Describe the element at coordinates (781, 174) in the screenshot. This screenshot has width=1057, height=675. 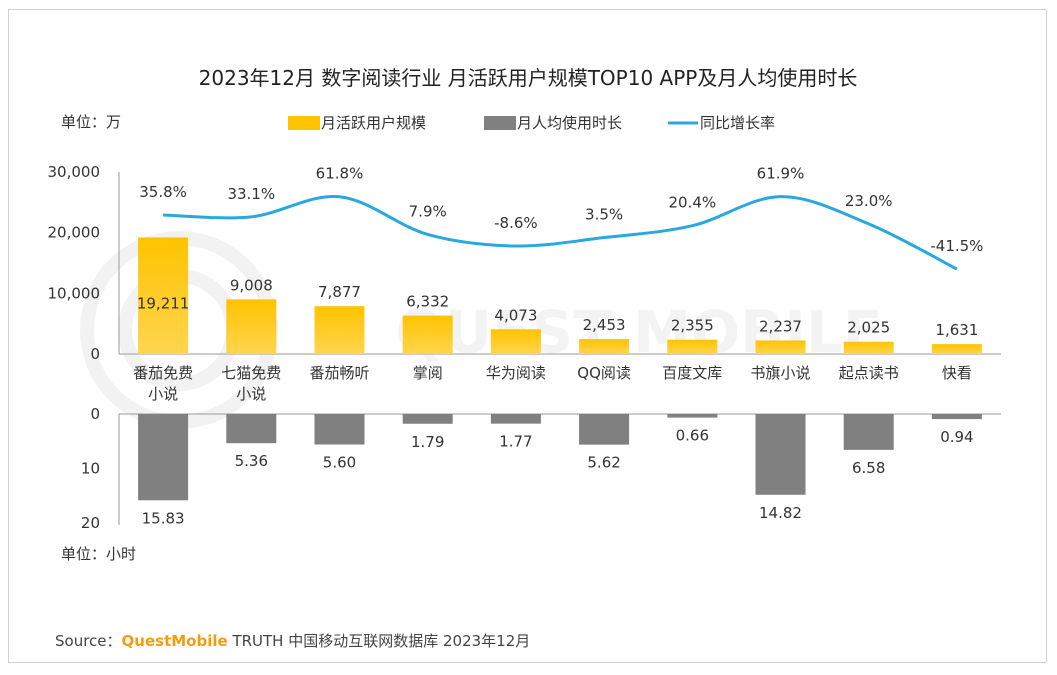
I see `yoy-value-label: 61.9%` at that location.